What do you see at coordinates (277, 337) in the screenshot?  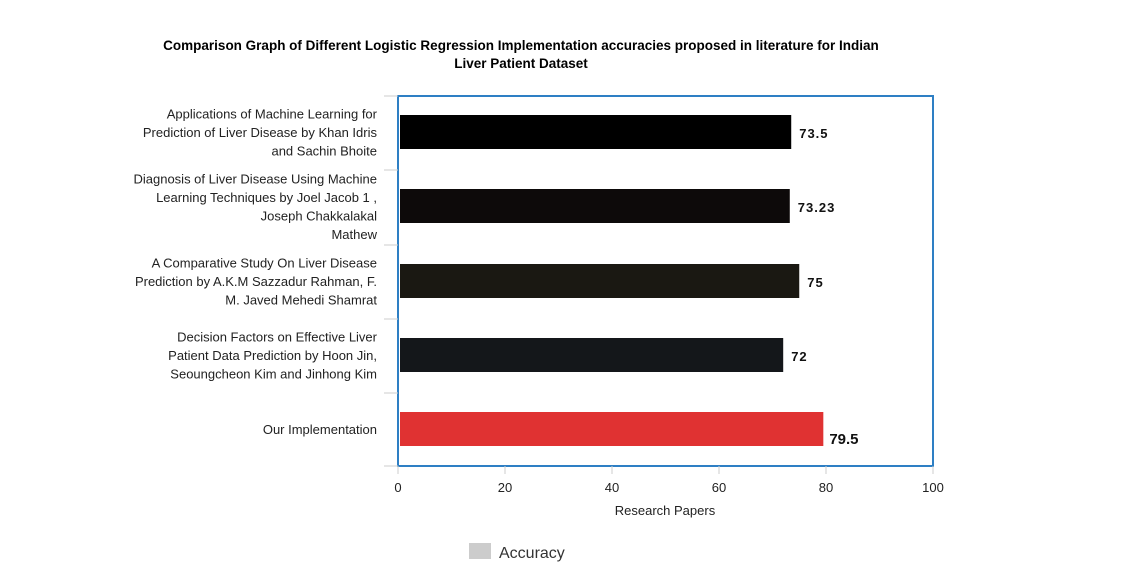 I see `category-label: Decision Factors on Effective Liver` at bounding box center [277, 337].